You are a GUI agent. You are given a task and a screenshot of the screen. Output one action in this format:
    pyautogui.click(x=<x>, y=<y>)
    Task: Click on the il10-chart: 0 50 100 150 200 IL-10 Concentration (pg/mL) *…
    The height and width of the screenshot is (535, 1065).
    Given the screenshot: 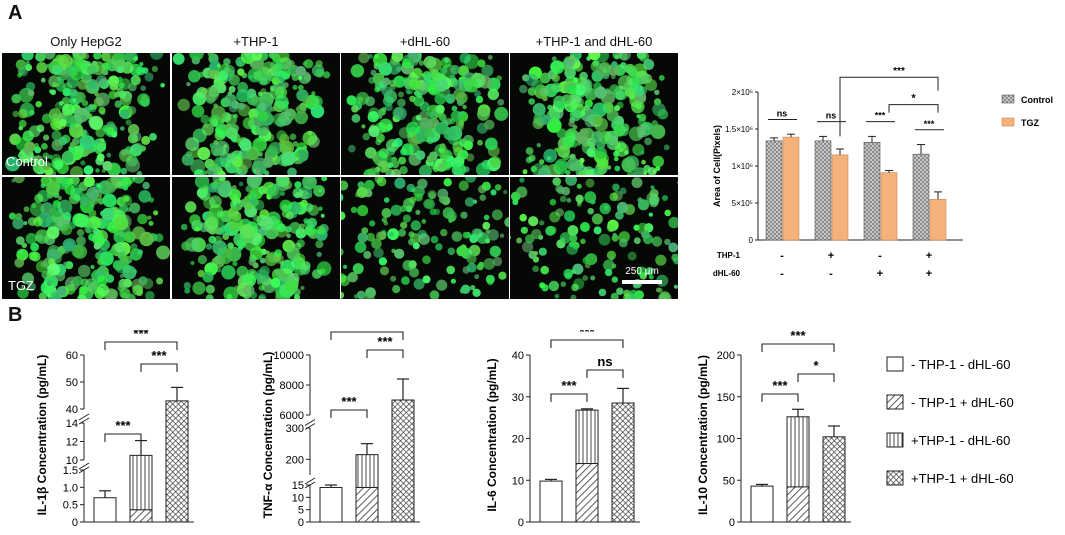 What is the action you would take?
    pyautogui.click(x=773, y=429)
    